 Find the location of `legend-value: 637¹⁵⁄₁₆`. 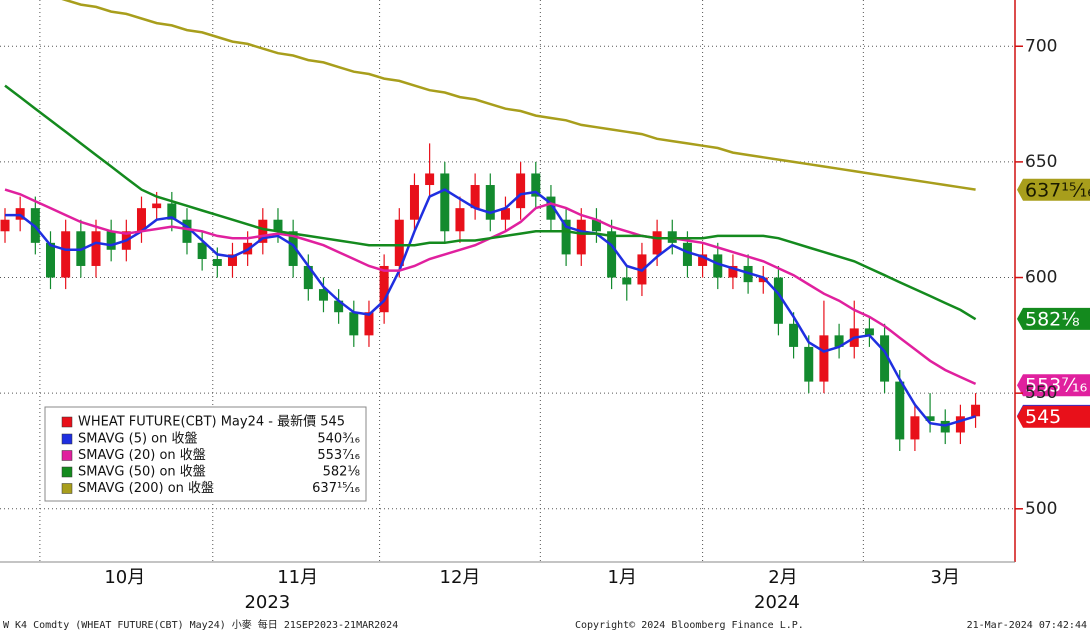

legend-value: 637¹⁵⁄₁₆ is located at coordinates (336, 488).